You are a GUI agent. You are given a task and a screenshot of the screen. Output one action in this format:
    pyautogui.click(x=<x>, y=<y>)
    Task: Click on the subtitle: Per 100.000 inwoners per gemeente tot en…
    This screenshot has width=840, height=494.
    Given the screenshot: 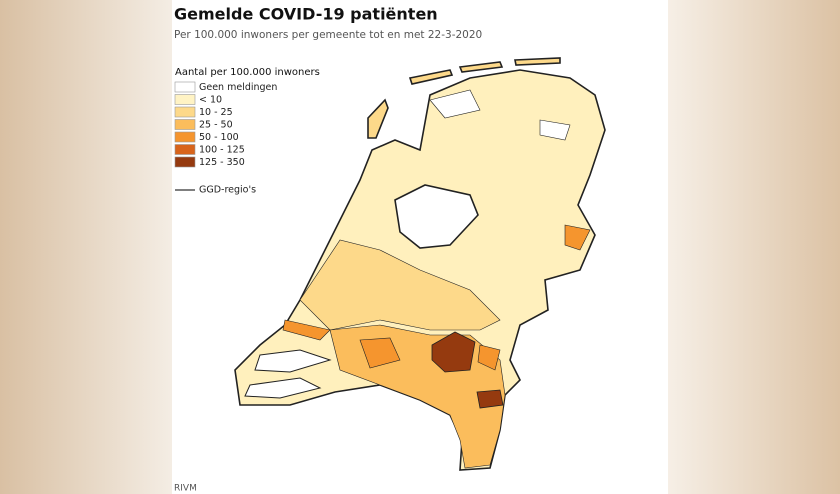 What is the action you would take?
    pyautogui.click(x=328, y=35)
    